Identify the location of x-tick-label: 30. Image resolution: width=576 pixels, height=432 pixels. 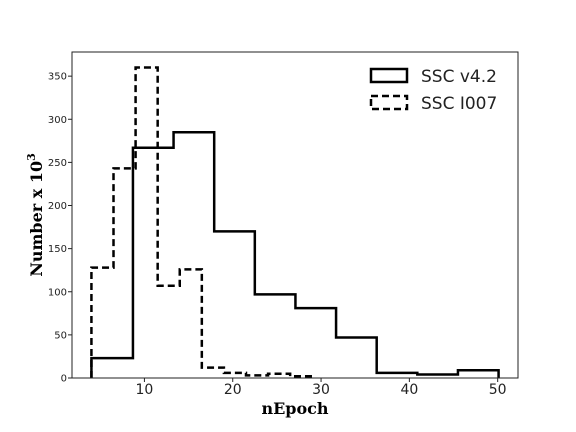
(321, 390).